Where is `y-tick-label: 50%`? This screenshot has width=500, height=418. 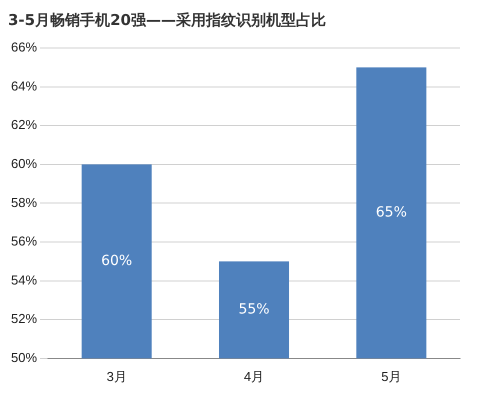
y-tick-label: 50% is located at coordinates (24, 357).